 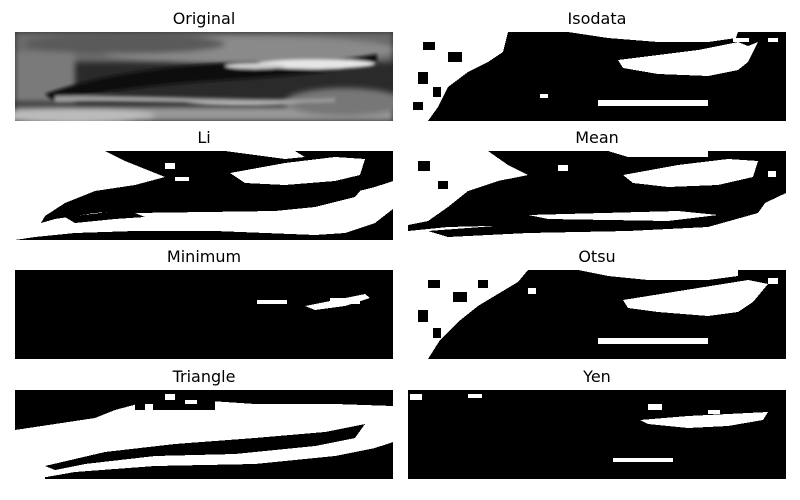 I want to click on panel-title: Minimum, so click(x=204, y=256).